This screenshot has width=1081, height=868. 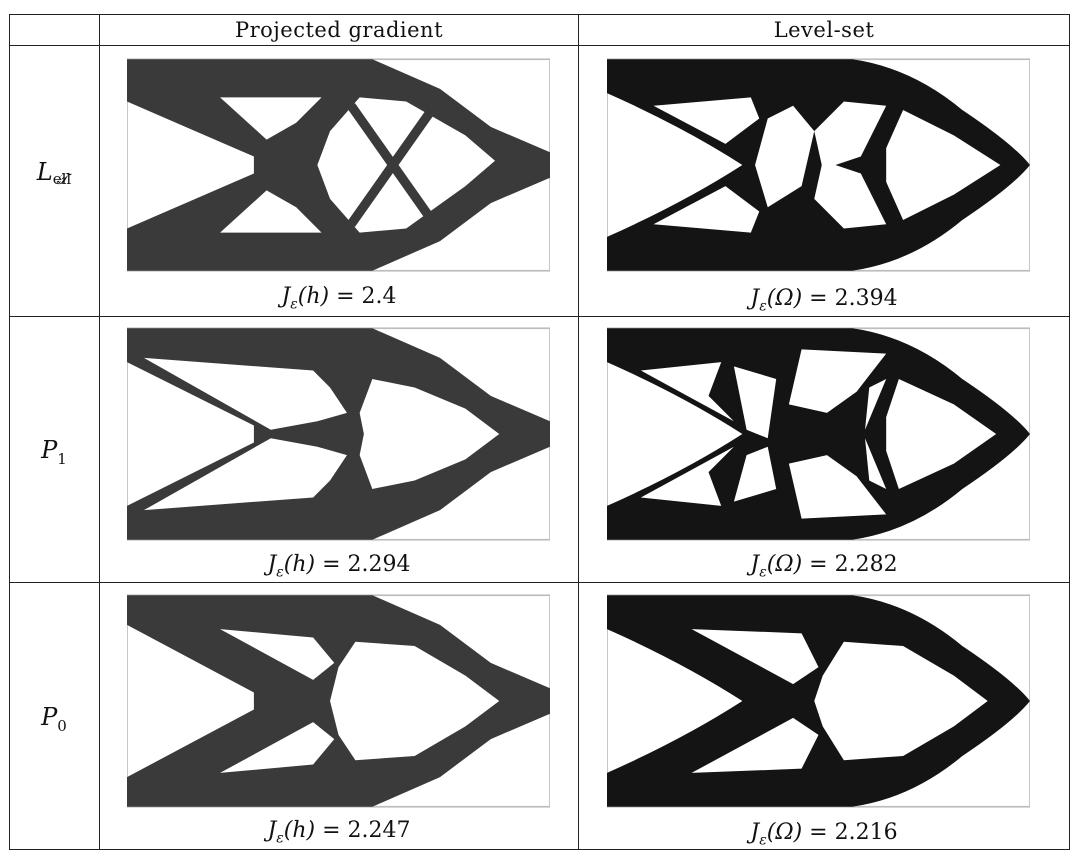 I want to click on table-rule-row2, so click(x=539, y=582).